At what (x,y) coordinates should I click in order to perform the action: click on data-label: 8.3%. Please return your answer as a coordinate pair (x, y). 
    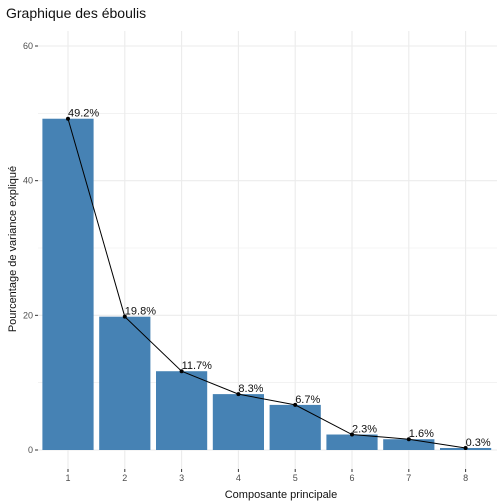
    Looking at the image, I should click on (250, 389).